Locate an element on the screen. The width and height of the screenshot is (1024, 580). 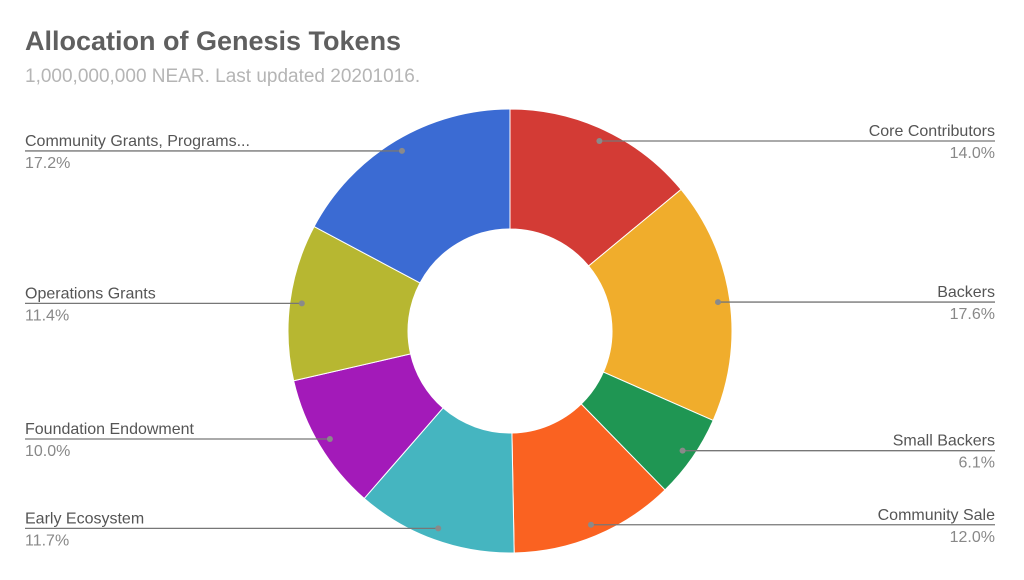
slice-label: Core Contributors is located at coordinates (932, 131).